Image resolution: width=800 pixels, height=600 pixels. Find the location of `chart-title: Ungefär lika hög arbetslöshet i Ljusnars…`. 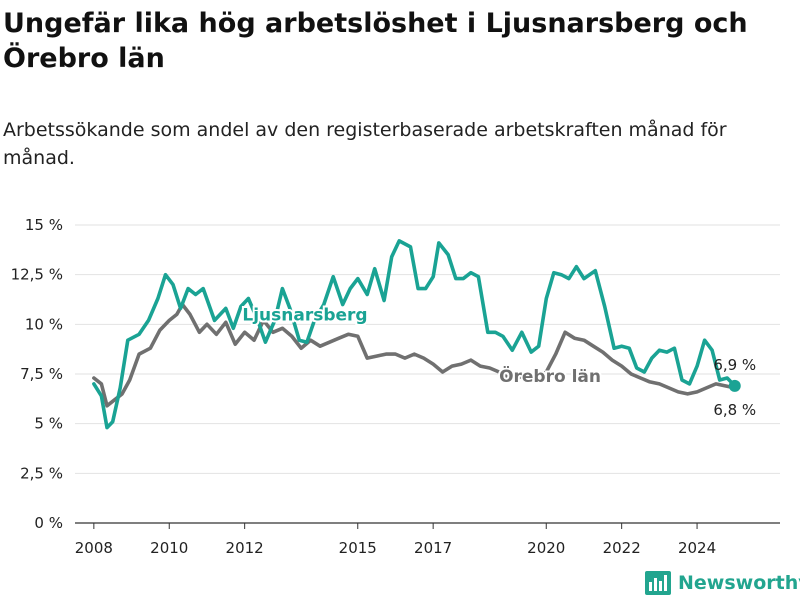

chart-title: Ungefär lika hög arbetslöshet i Ljusnars… is located at coordinates (375, 41).